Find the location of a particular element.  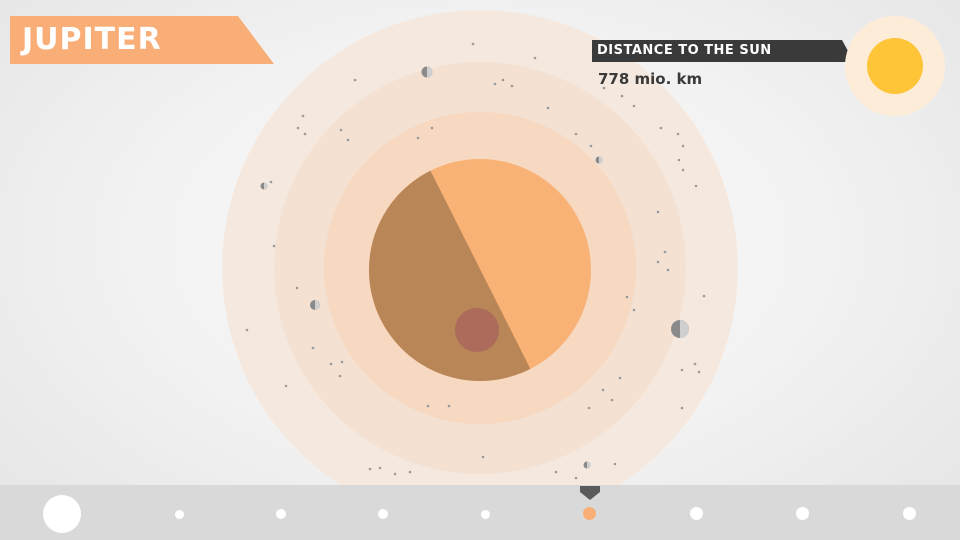

planet-title-banner: JUPITER is located at coordinates (142, 40).